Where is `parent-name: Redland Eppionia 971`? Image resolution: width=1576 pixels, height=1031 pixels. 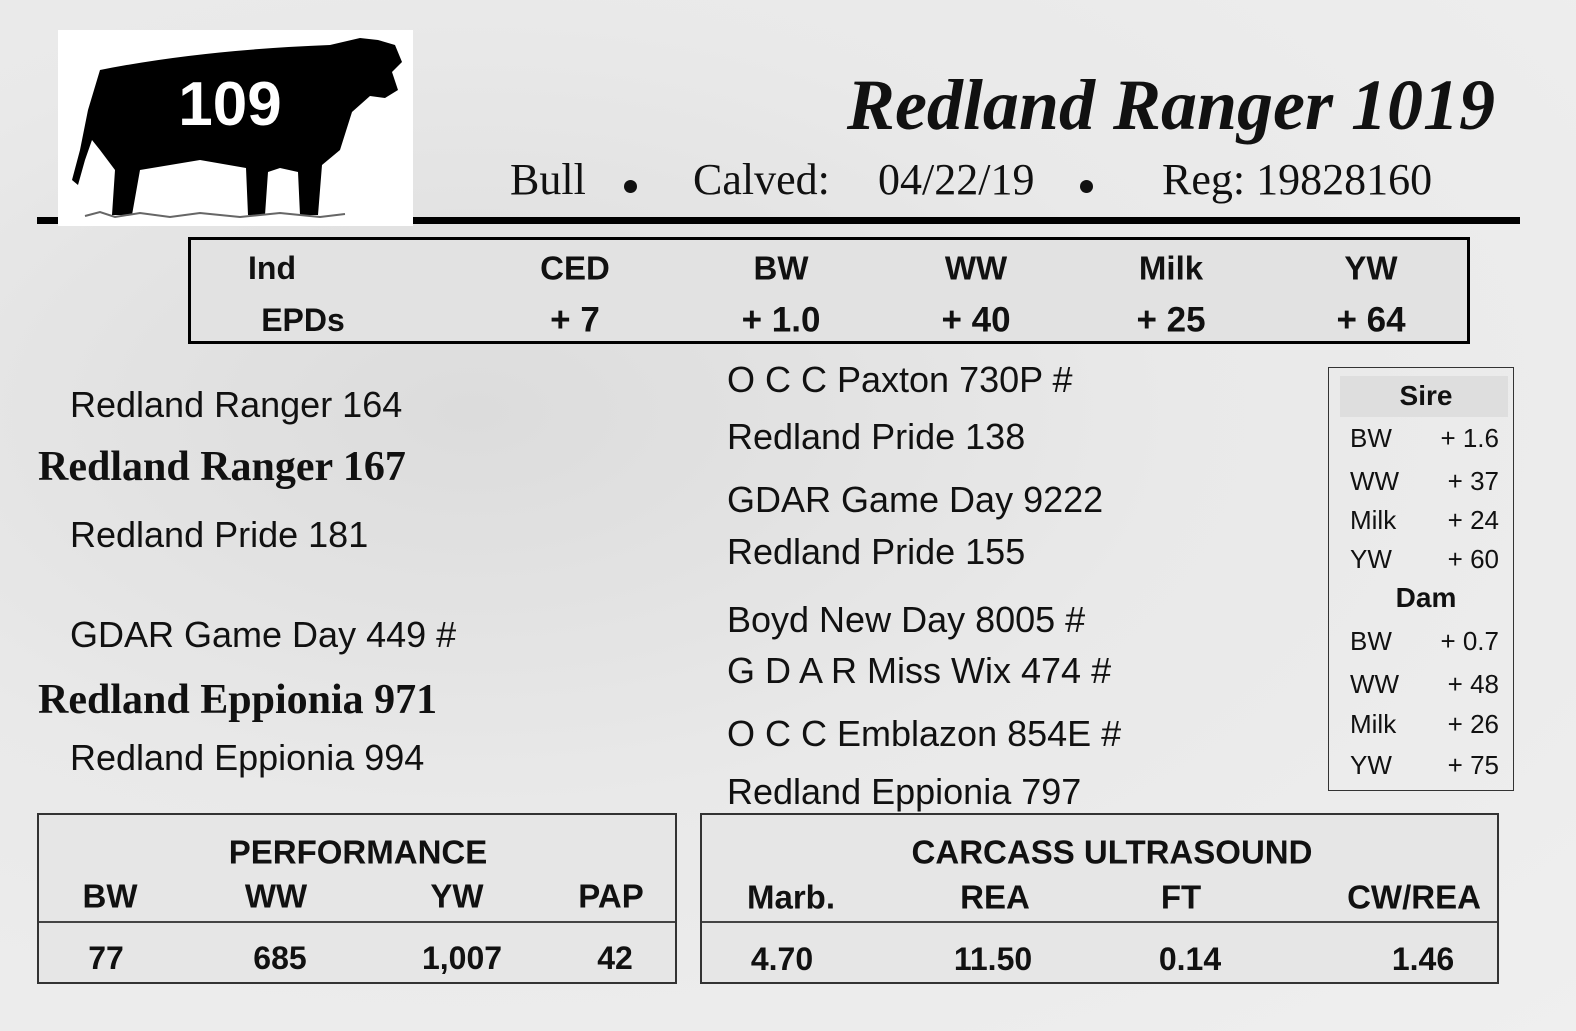 parent-name: Redland Eppionia 971 is located at coordinates (238, 700).